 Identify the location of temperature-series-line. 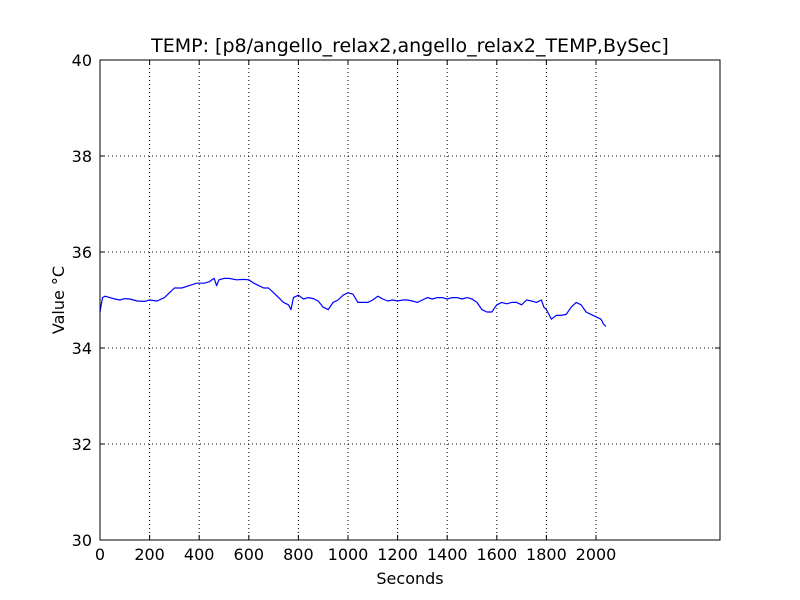
(353, 302).